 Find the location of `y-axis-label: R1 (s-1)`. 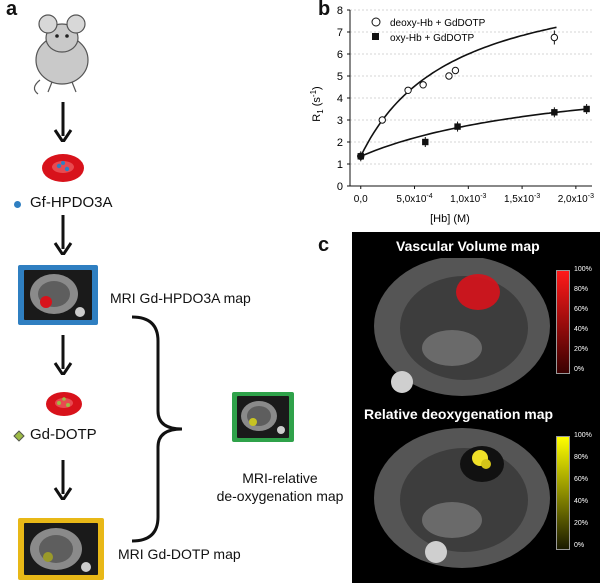

y-axis-label: R1 (s-1) is located at coordinates (317, 103).